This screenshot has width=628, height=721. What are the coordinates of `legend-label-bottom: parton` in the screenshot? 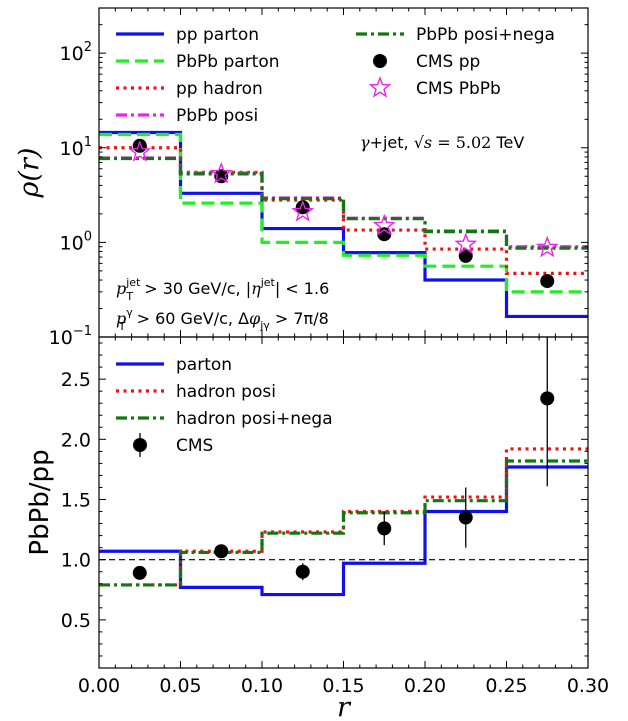 It's located at (204, 365).